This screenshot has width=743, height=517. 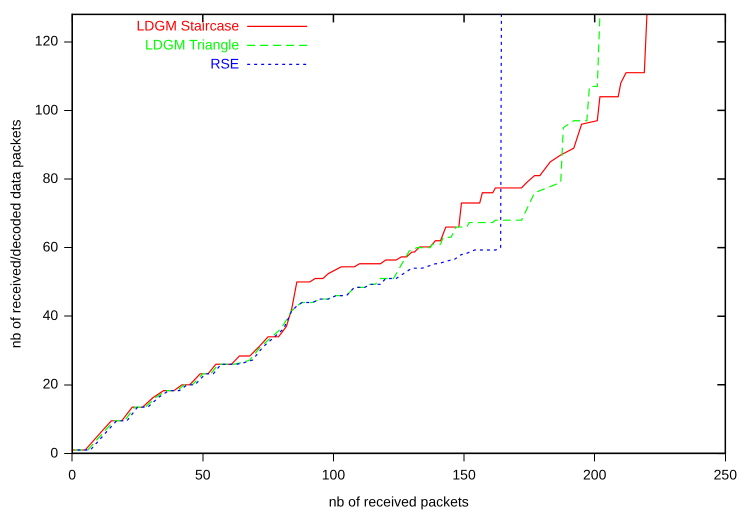 I want to click on y-tick-label: 100, so click(x=46, y=109).